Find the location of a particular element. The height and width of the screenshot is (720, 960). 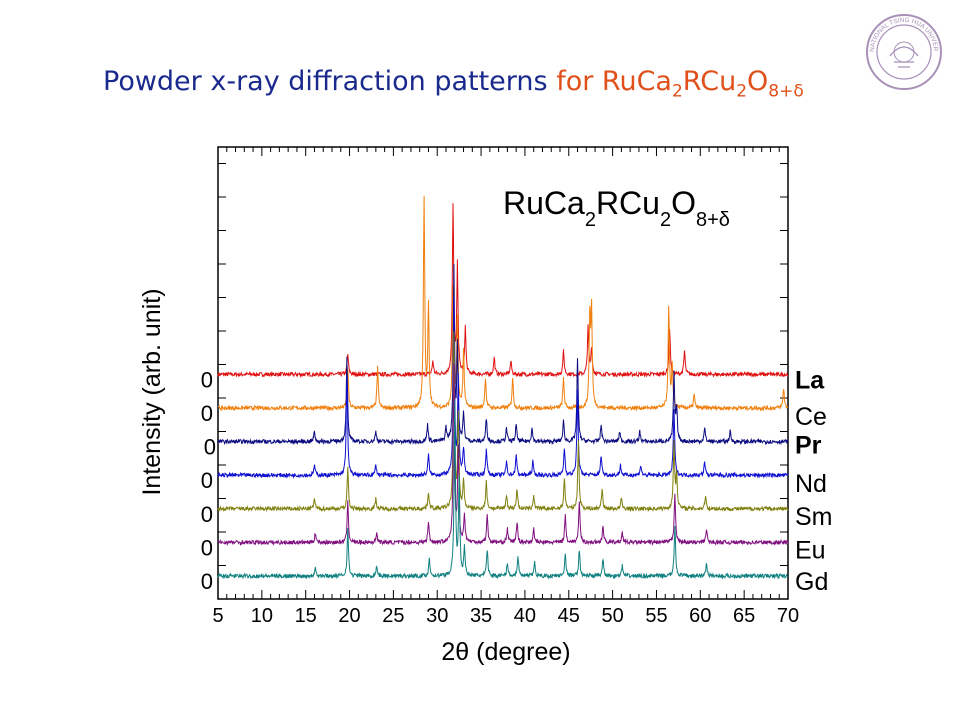

series-label-Ce: Ce is located at coordinates (811, 417).